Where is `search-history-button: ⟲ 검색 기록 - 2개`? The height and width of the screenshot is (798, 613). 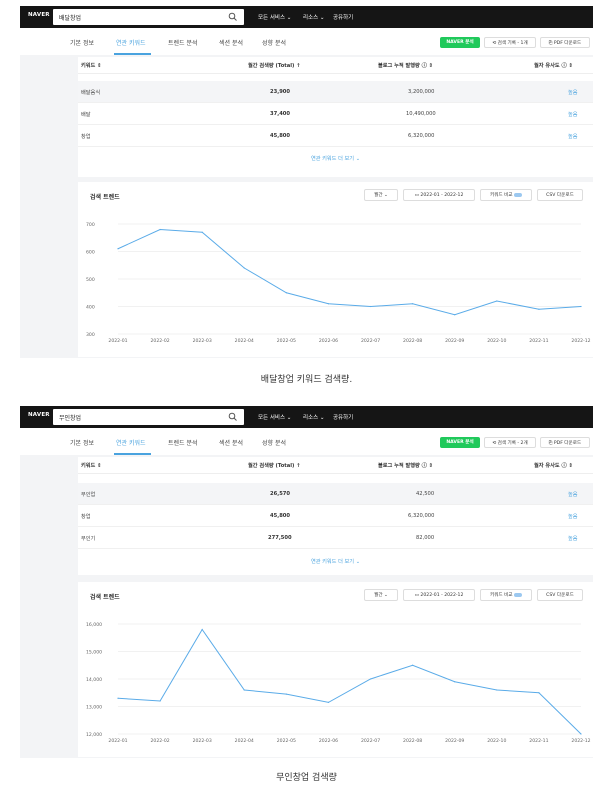
search-history-button: ⟲ 검색 기록 - 2개 is located at coordinates (510, 442).